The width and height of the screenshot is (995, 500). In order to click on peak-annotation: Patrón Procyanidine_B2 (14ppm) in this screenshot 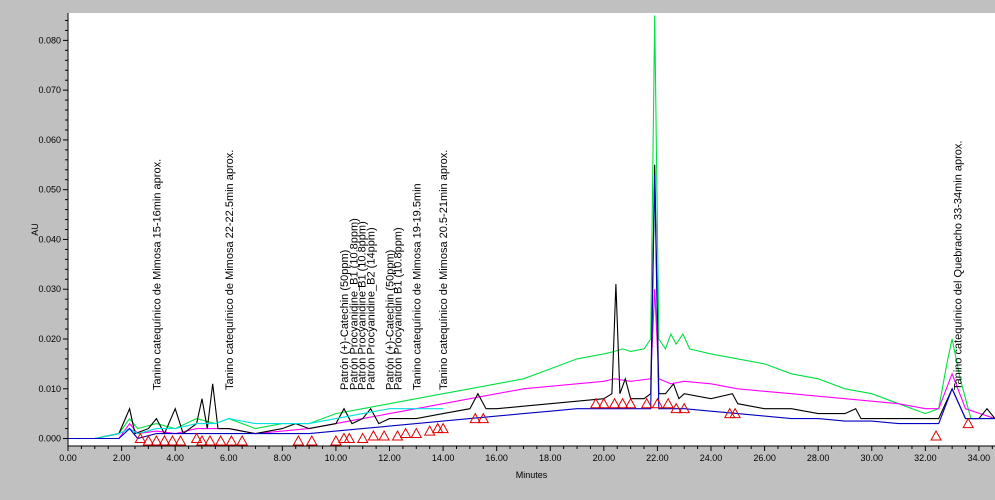, I will do `click(372, 308)`.